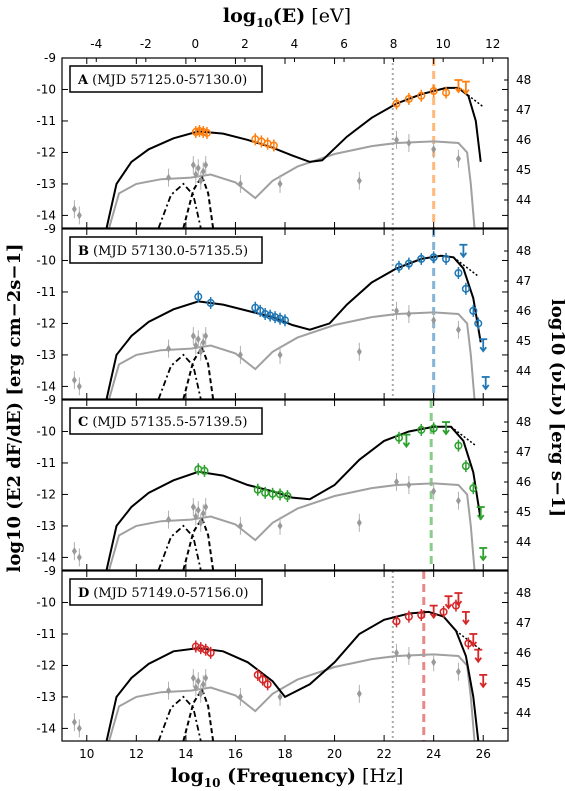 The width and height of the screenshot is (565, 791). I want to click on x-axis-label-log: log, so click(187, 776).